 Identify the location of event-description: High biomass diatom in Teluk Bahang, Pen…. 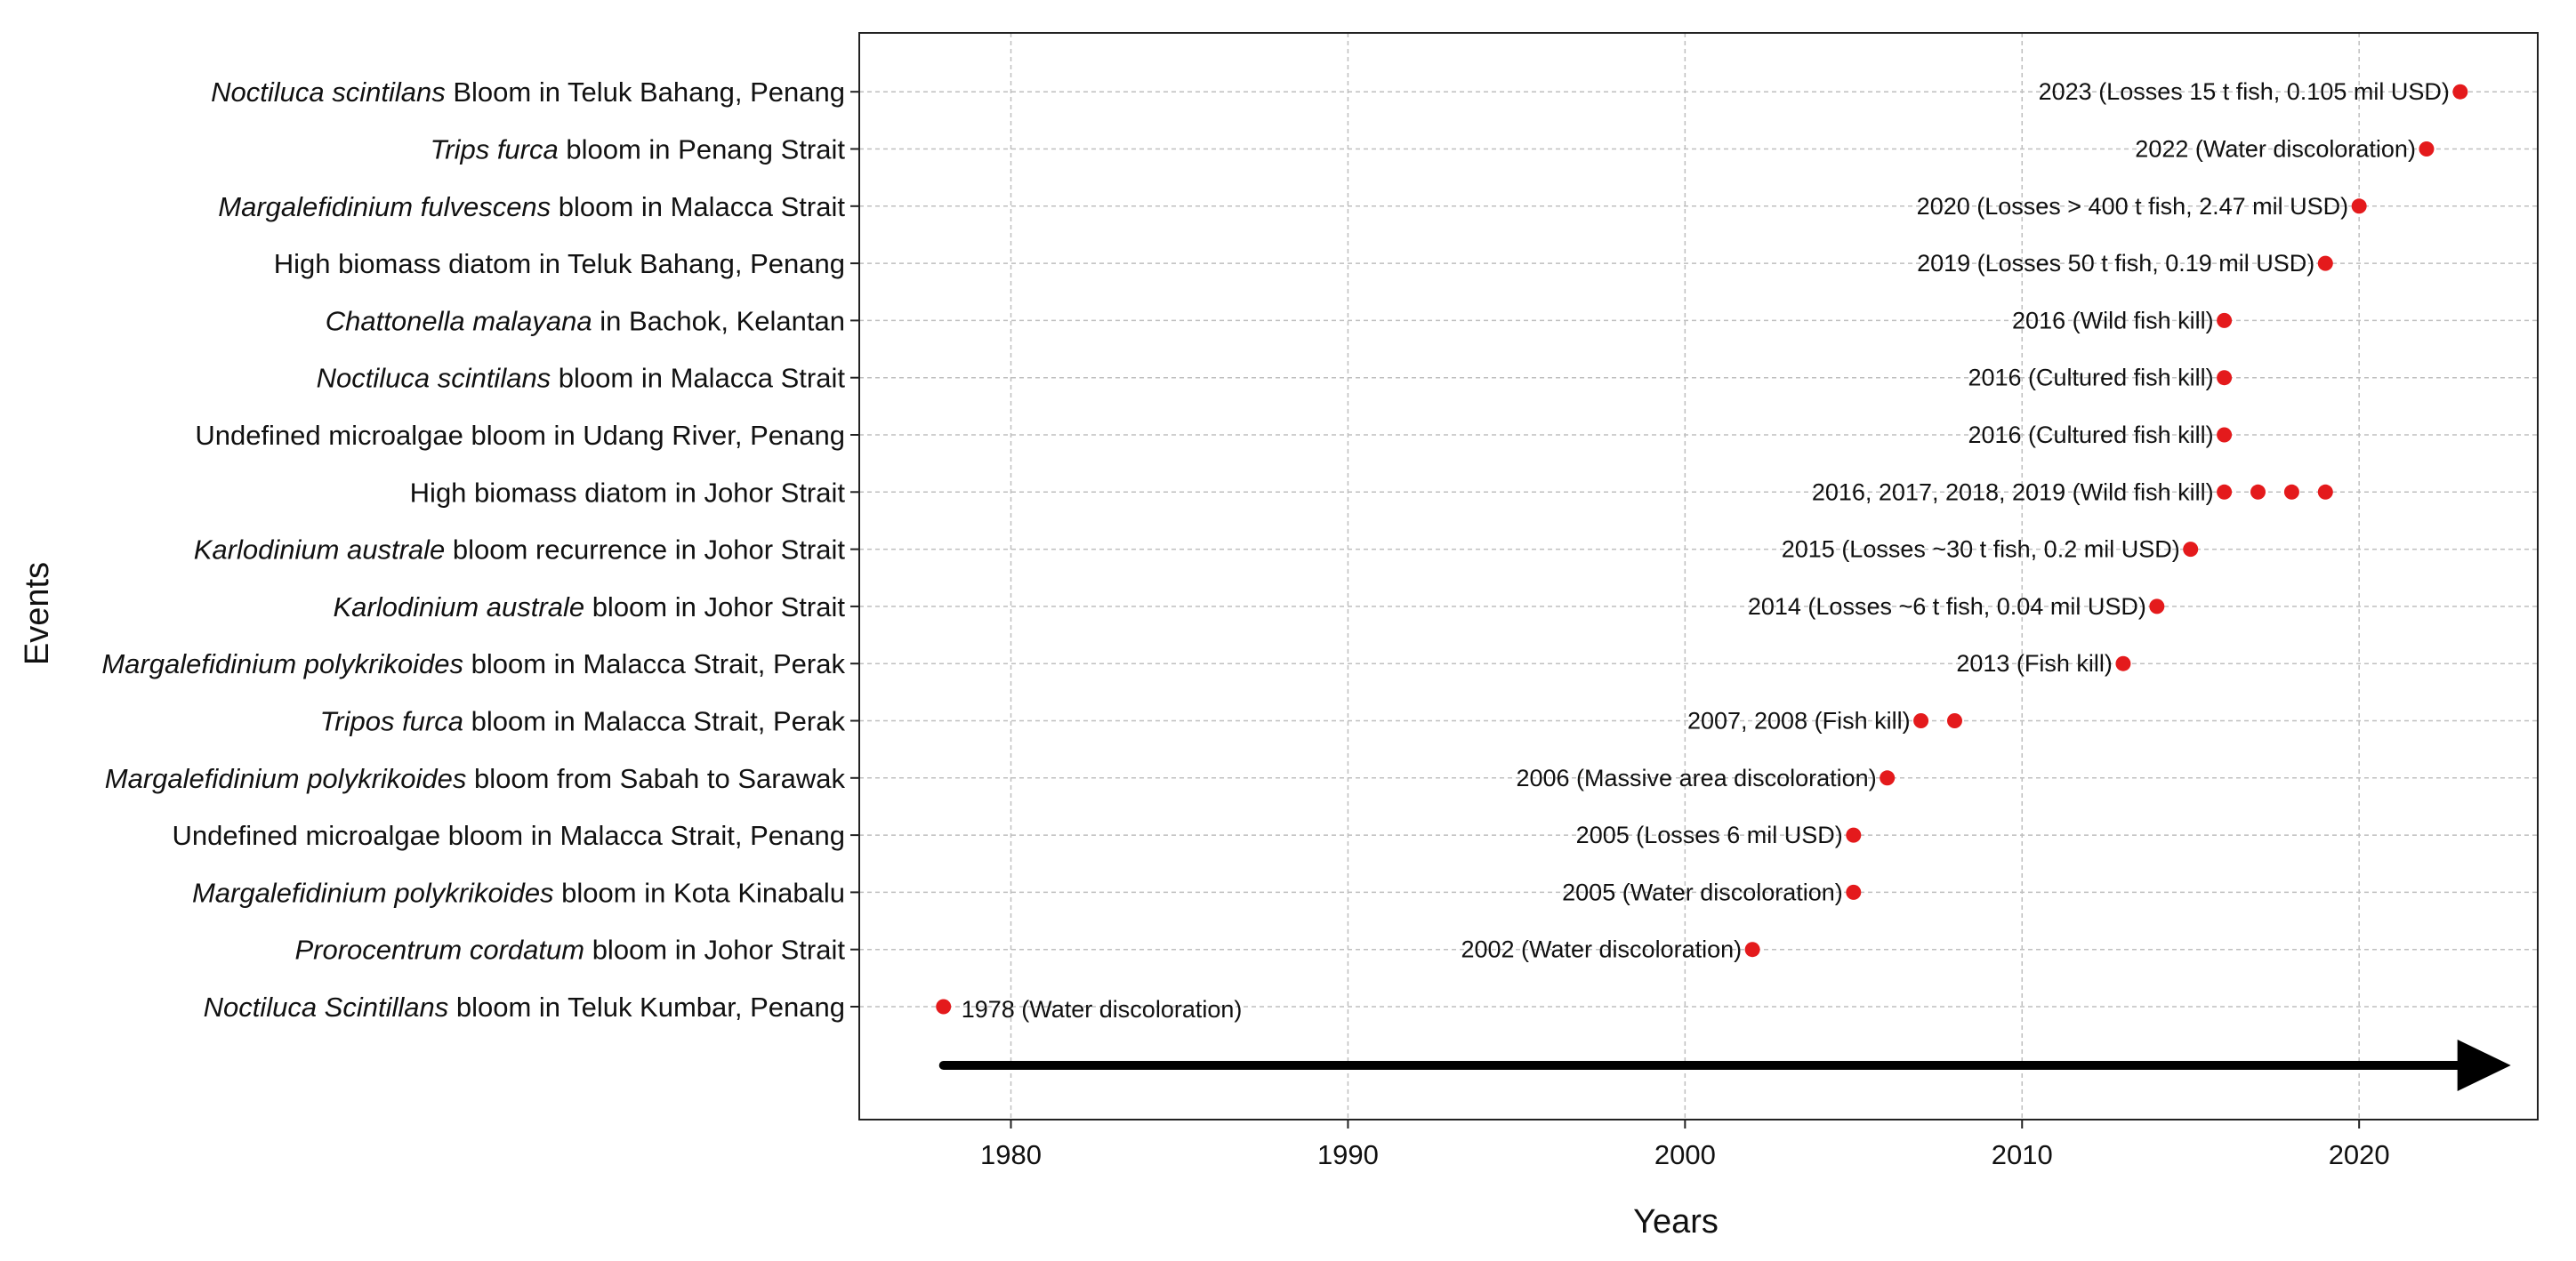
(559, 263).